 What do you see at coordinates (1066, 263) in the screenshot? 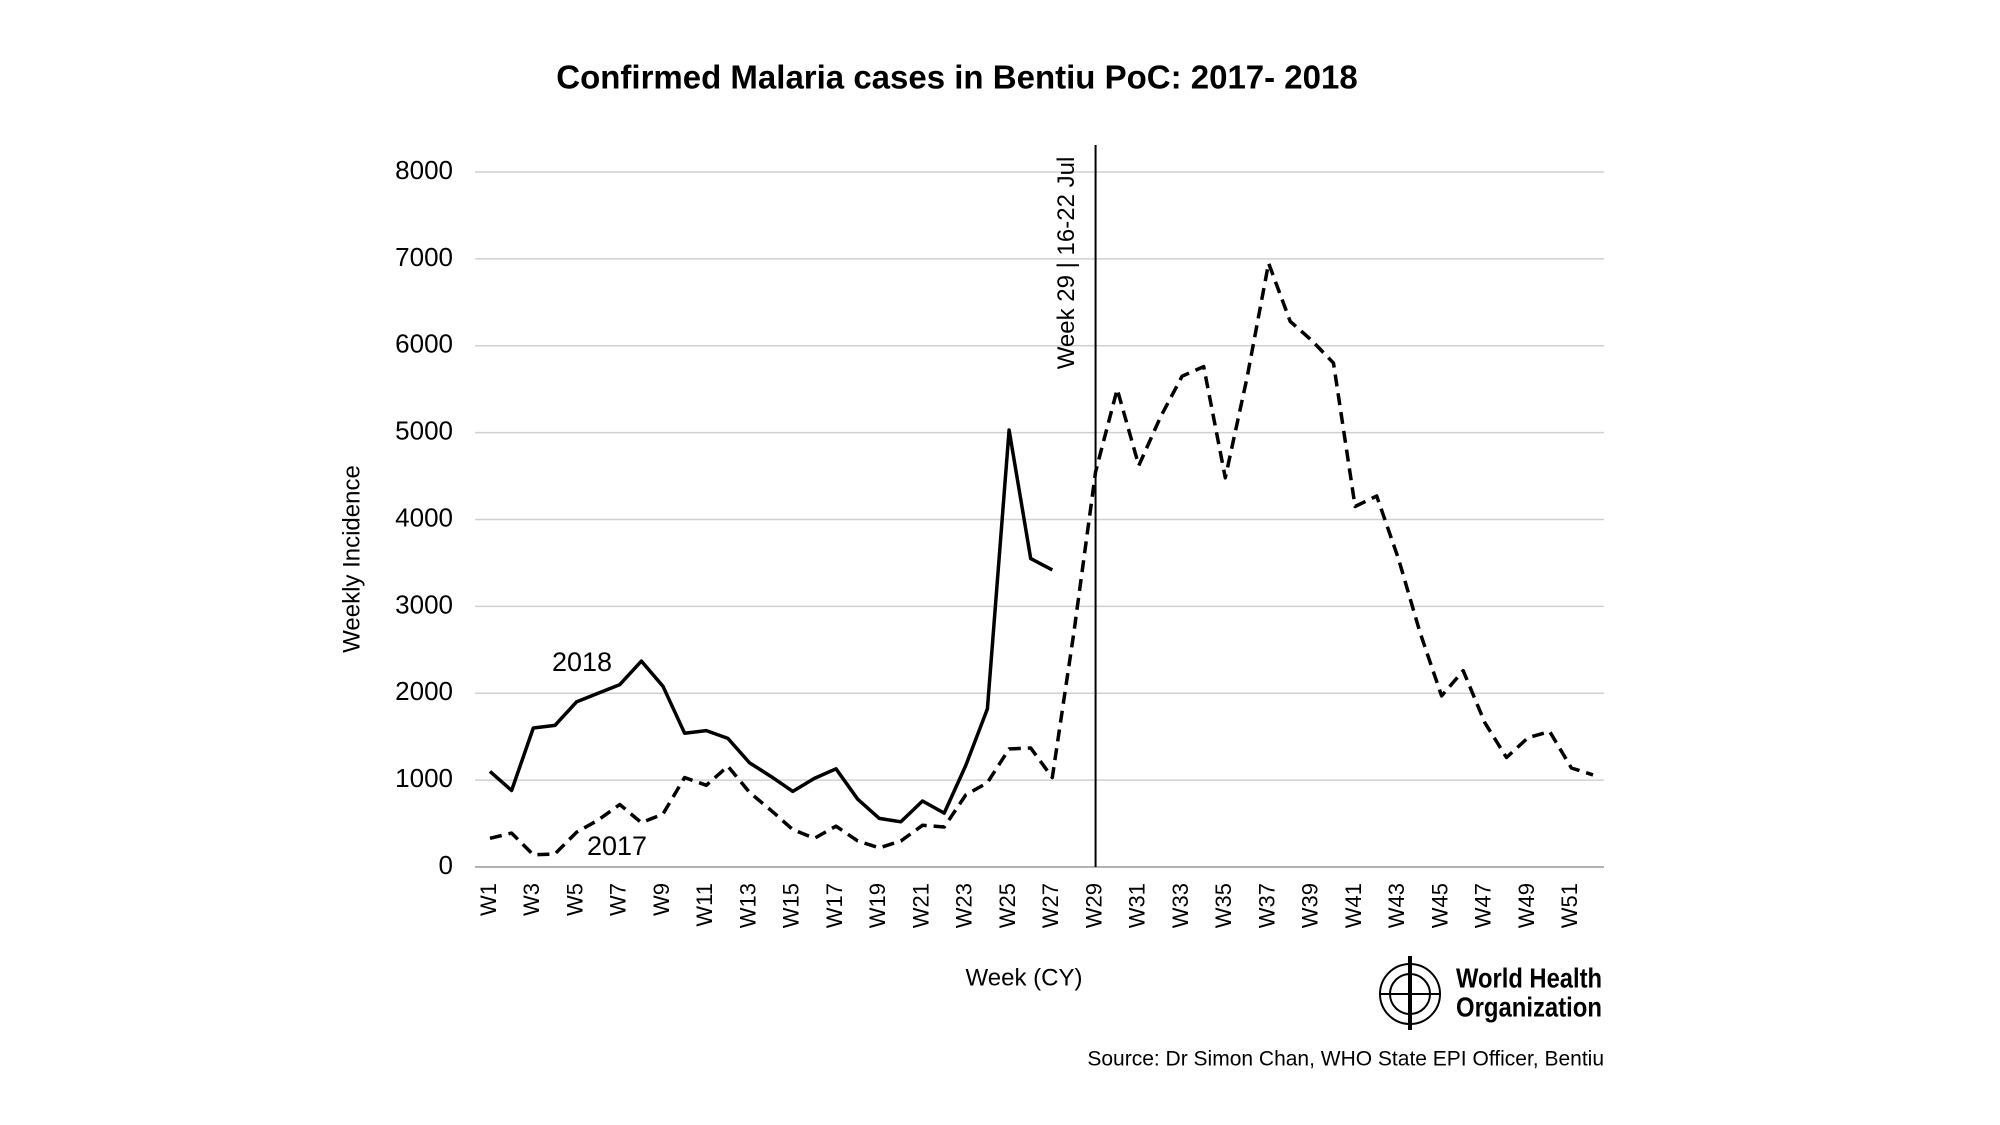
I see `week-marker-label: Week 29 | 16-22 Jul` at bounding box center [1066, 263].